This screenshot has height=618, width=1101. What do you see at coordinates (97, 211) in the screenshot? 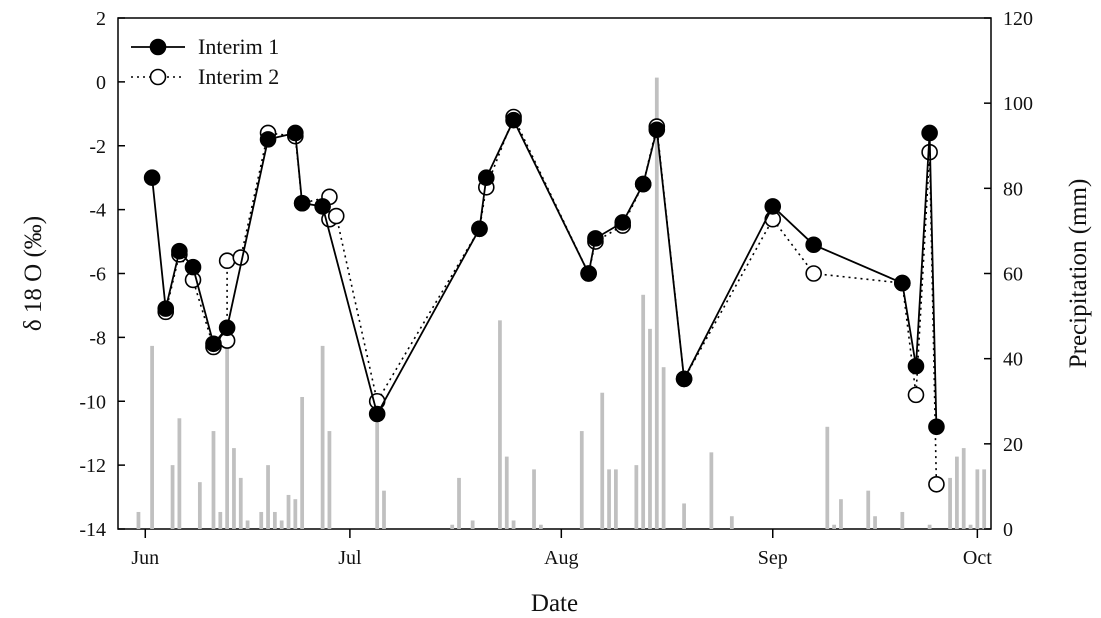
I see `y-left-tick-label: -4` at bounding box center [97, 211].